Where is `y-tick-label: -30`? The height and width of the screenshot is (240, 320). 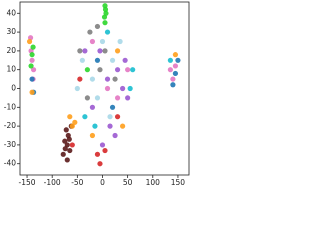 y-tick-label: -30 is located at coordinates (10, 144).